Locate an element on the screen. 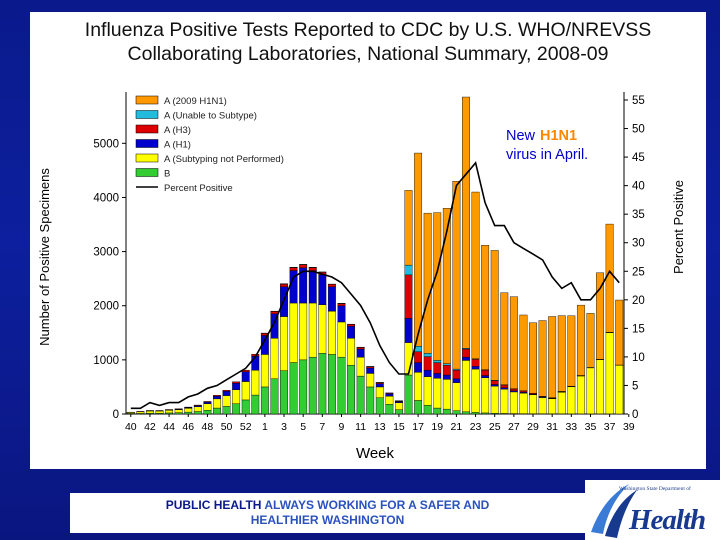 The image size is (720, 540). y2-tick-label: 25 is located at coordinates (638, 272).